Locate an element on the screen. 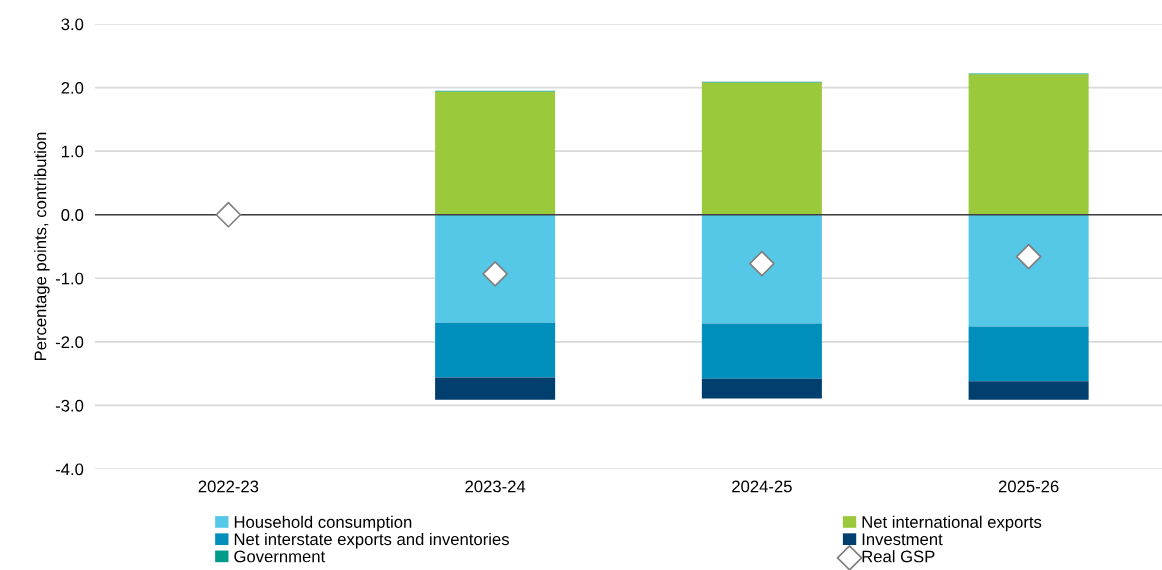 The height and width of the screenshot is (570, 1162). x-tick-label: 2025-26 is located at coordinates (1028, 486).